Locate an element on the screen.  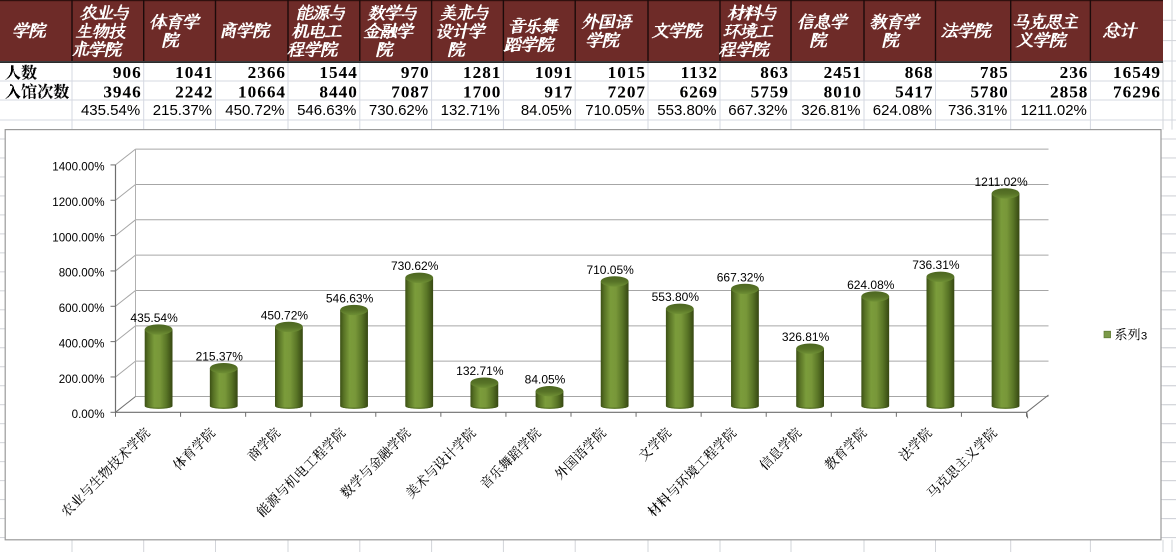
svg-text: 1041 is located at coordinates (194, 72).